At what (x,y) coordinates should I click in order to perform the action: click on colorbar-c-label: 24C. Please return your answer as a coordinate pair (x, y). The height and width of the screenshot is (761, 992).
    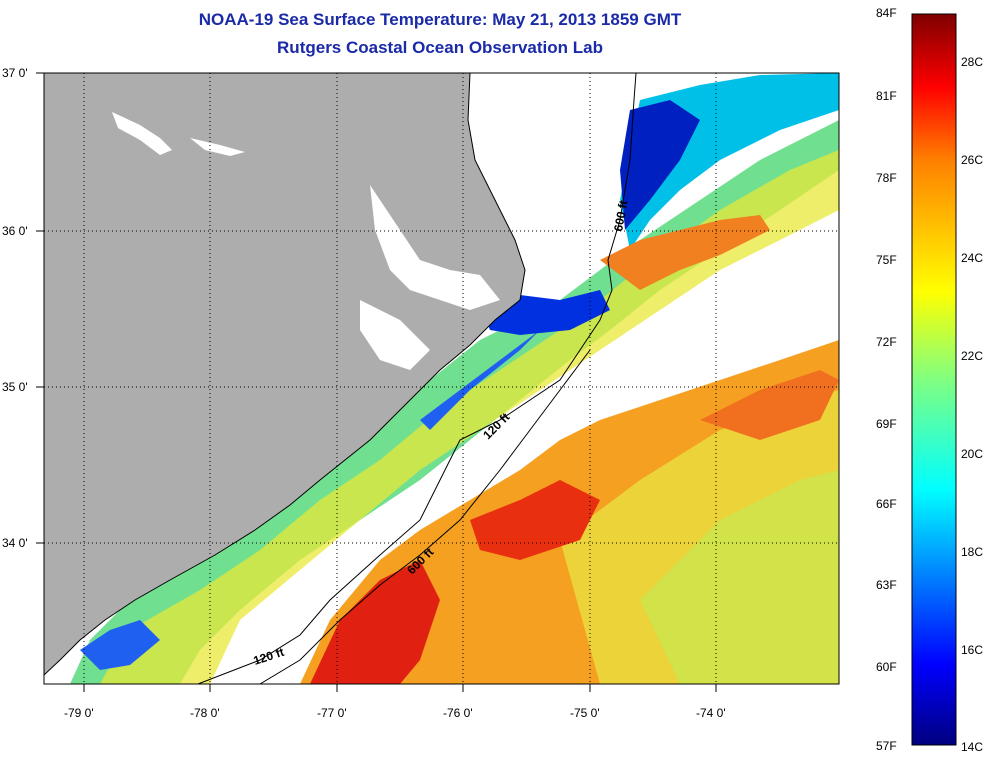
    Looking at the image, I should click on (972, 258).